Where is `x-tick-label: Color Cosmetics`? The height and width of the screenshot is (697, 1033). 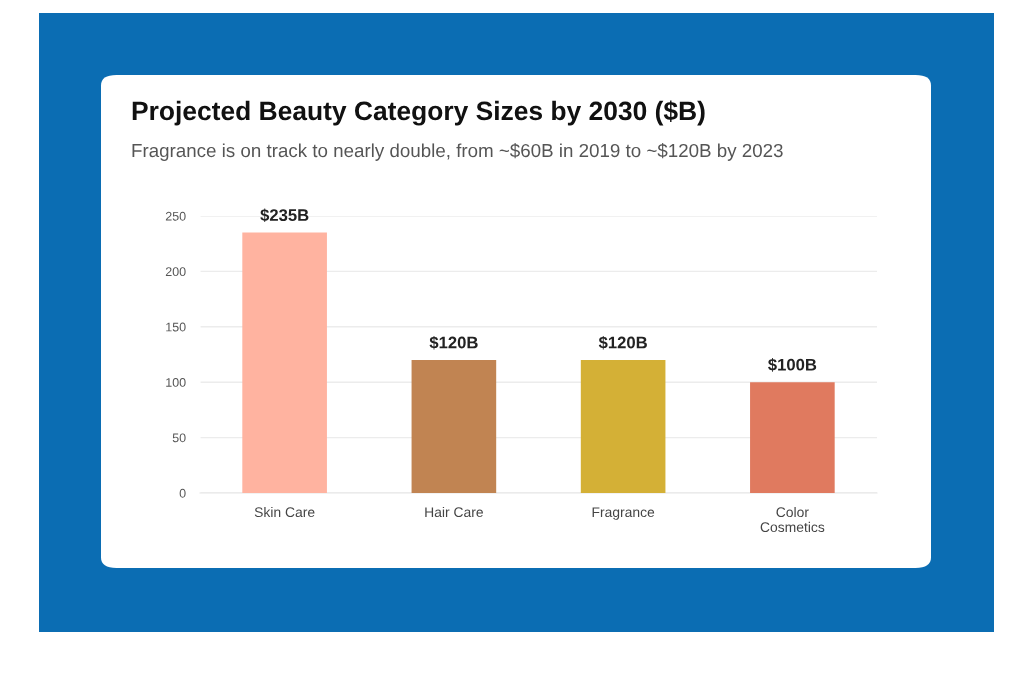 x-tick-label: Color Cosmetics is located at coordinates (792, 519).